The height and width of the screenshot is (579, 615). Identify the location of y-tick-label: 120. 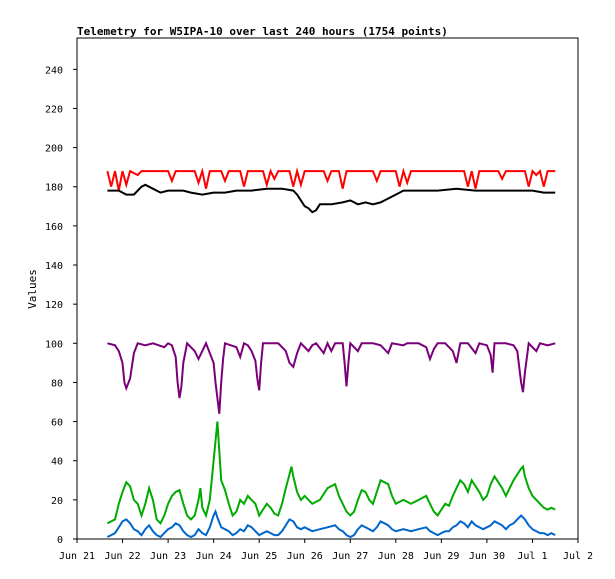
(54, 305).